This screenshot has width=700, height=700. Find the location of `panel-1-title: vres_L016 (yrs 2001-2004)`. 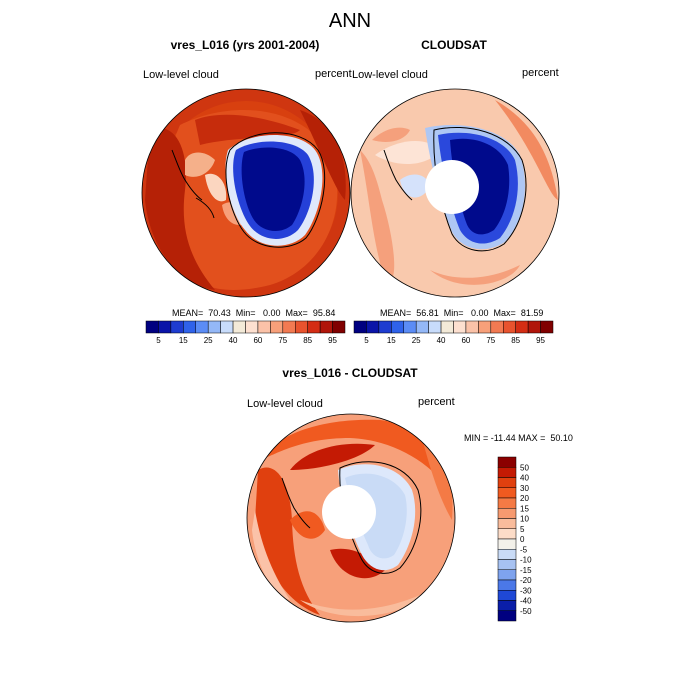

panel-1-title: vres_L016 (yrs 2001-2004) is located at coordinates (245, 45).